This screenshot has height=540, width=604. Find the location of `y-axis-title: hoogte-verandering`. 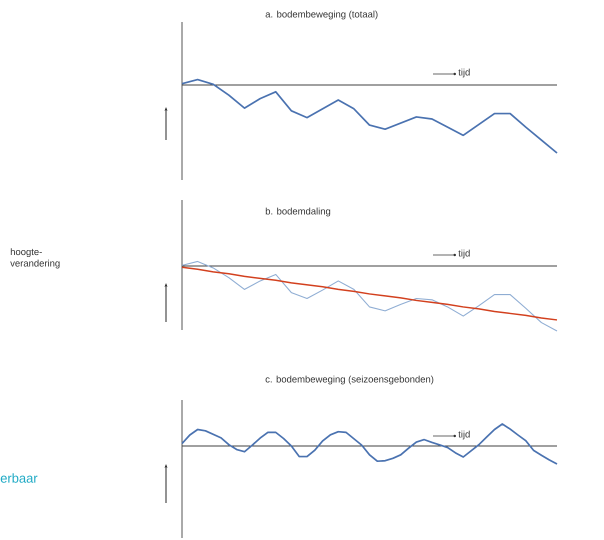

y-axis-title: hoogte-verandering is located at coordinates (35, 258).